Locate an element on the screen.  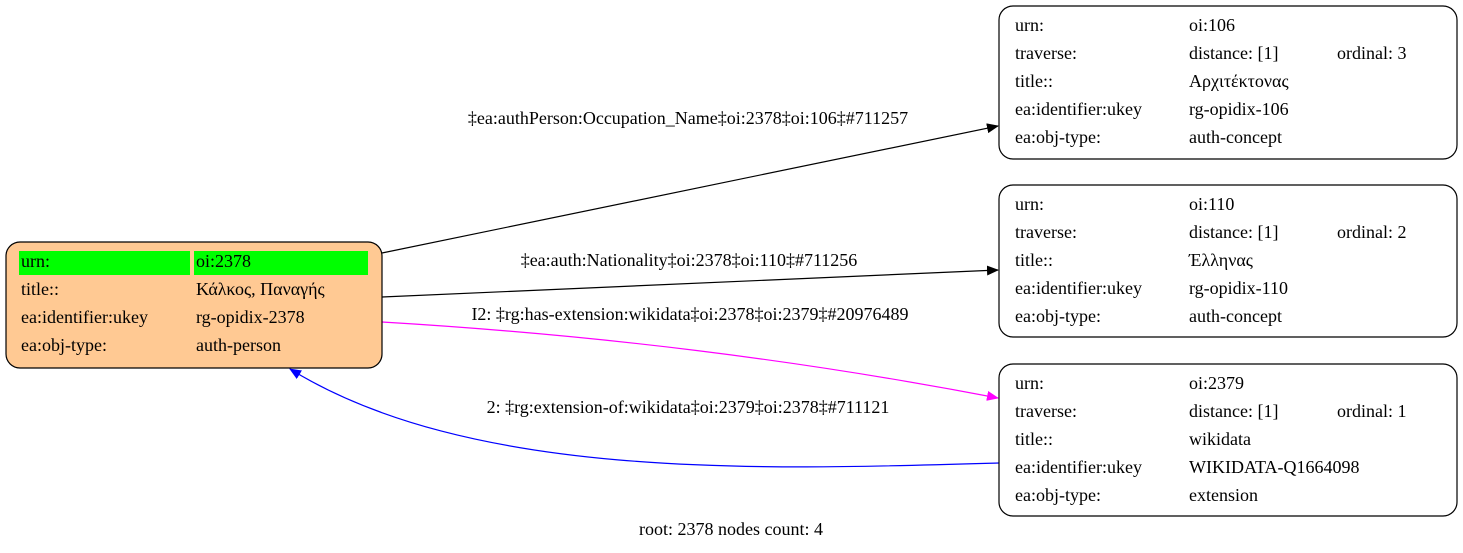
cell: rg-opidix-110 is located at coordinates (1238, 288).